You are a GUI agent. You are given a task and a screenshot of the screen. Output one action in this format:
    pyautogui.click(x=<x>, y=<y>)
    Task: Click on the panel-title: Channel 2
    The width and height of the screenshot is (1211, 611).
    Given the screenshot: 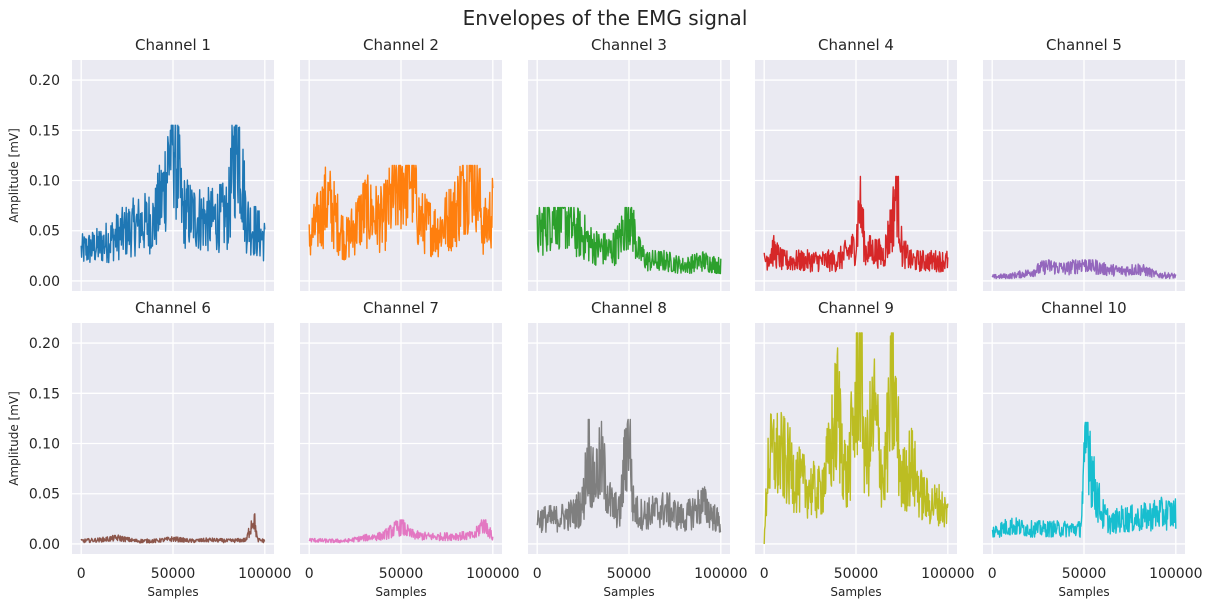 What is the action you would take?
    pyautogui.click(x=401, y=45)
    